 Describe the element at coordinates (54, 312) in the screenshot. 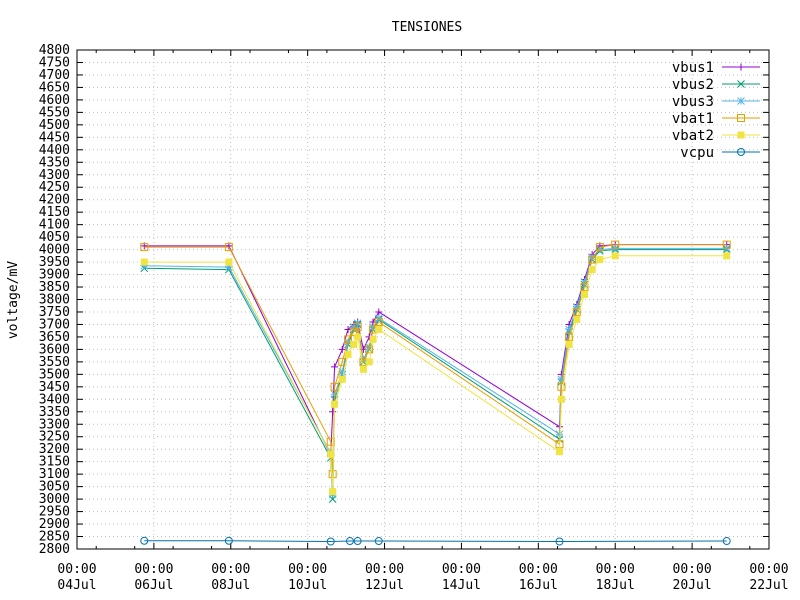

I see `y-tick-label: 3750` at that location.